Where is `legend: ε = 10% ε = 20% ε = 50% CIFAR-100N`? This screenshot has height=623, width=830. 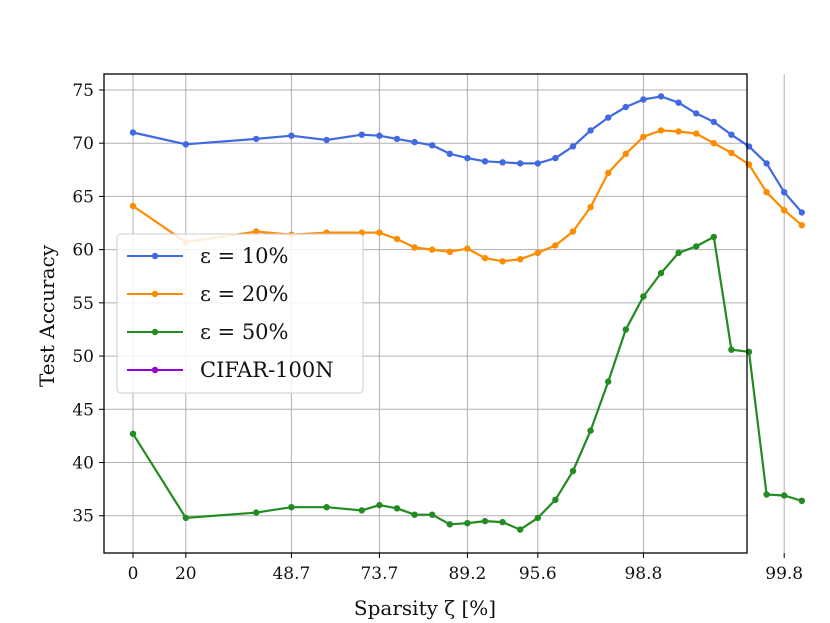 legend: ε = 10% ε = 20% ε = 50% CIFAR-100N is located at coordinates (240, 313).